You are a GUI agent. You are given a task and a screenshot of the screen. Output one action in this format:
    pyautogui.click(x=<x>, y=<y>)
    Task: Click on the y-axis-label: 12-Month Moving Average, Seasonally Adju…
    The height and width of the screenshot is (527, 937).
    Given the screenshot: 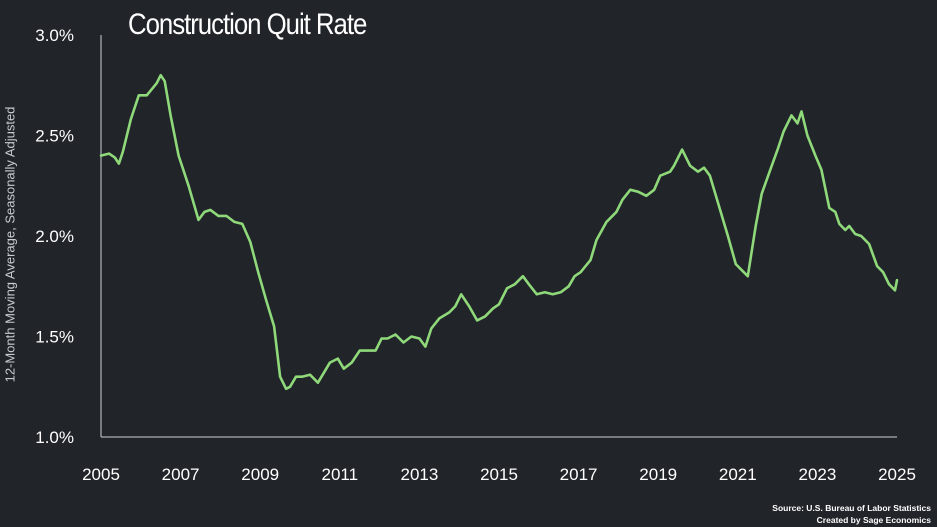 What is the action you would take?
    pyautogui.click(x=10, y=244)
    